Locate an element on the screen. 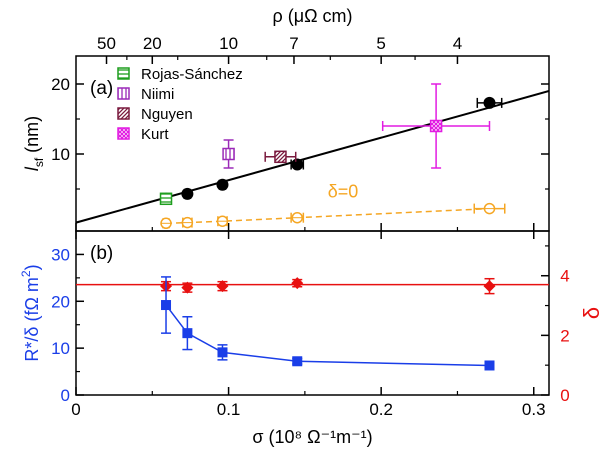 Image resolution: width=606 pixels, height=449 pixels. top-tick-label: 10 is located at coordinates (228, 43).